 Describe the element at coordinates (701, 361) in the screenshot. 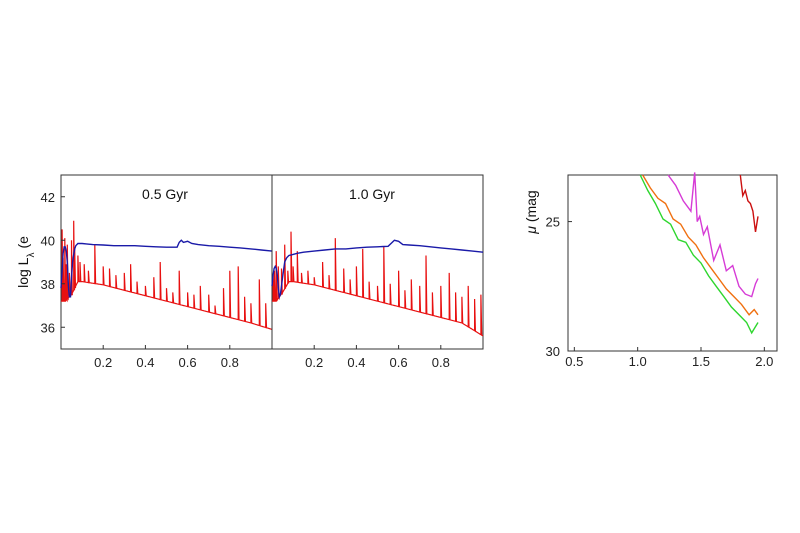

I see `mu-x-tick-label: 1.5` at that location.